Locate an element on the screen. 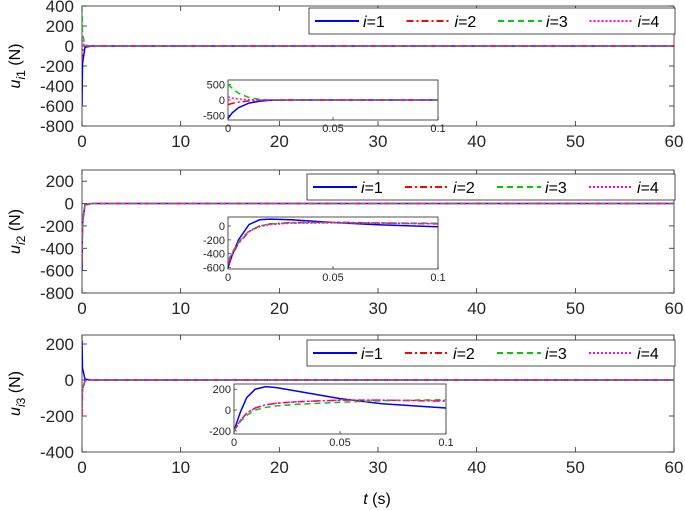  y-axis-label: ui3 (N) is located at coordinates (17, 393).